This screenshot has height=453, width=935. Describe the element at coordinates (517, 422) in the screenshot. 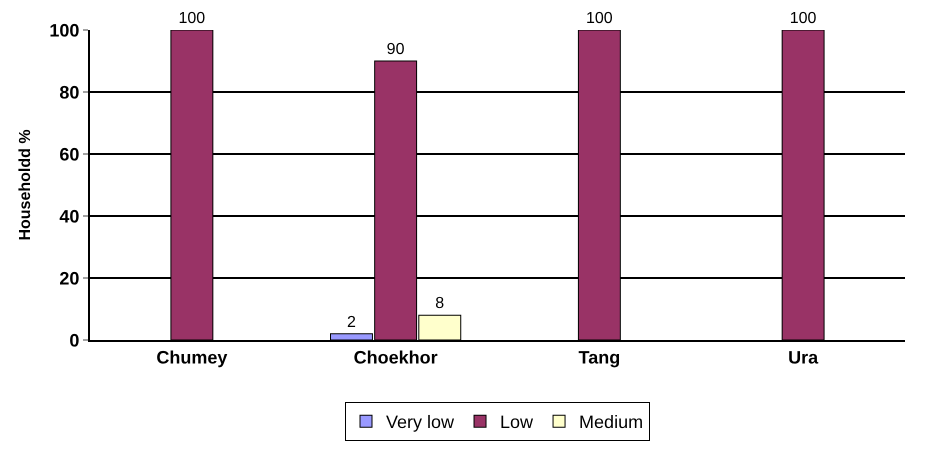

I see `legend-label: Low` at that location.